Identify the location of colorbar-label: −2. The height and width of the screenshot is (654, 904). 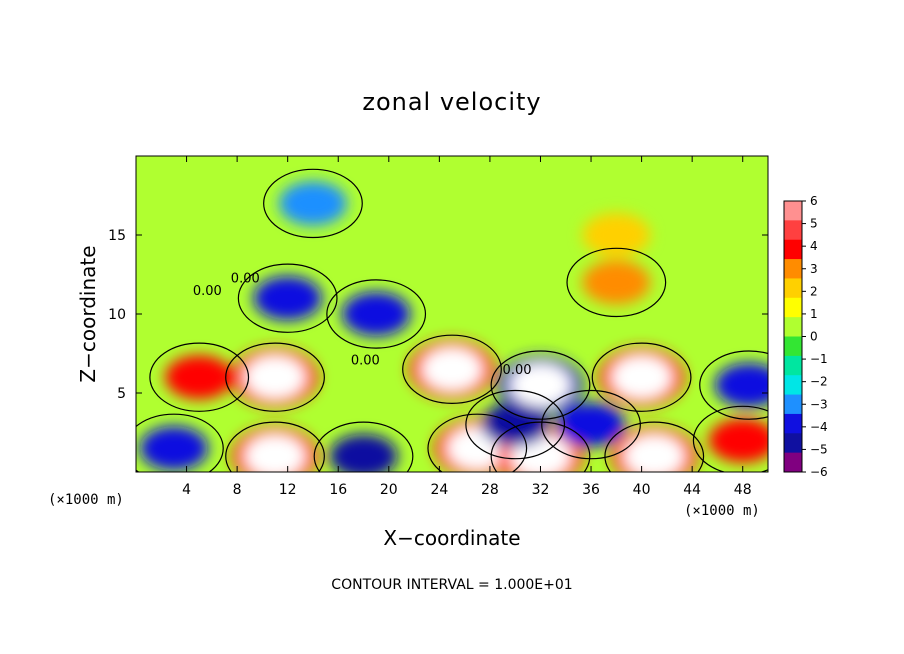
(819, 382).